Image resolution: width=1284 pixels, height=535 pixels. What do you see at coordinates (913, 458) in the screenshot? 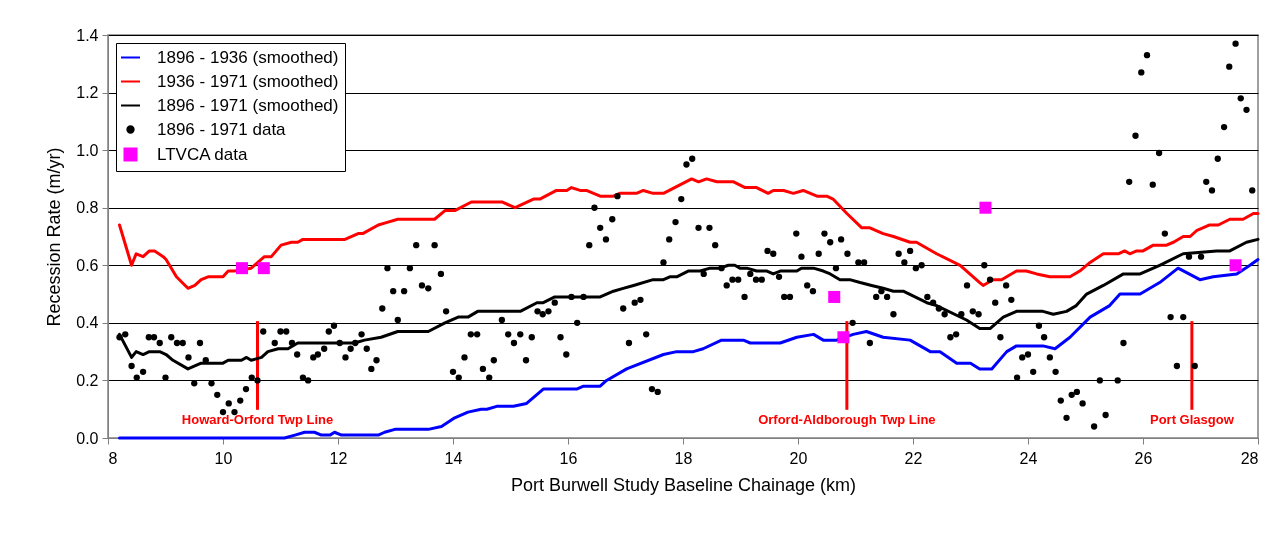
I see `x-tick-label: 22` at bounding box center [913, 458].